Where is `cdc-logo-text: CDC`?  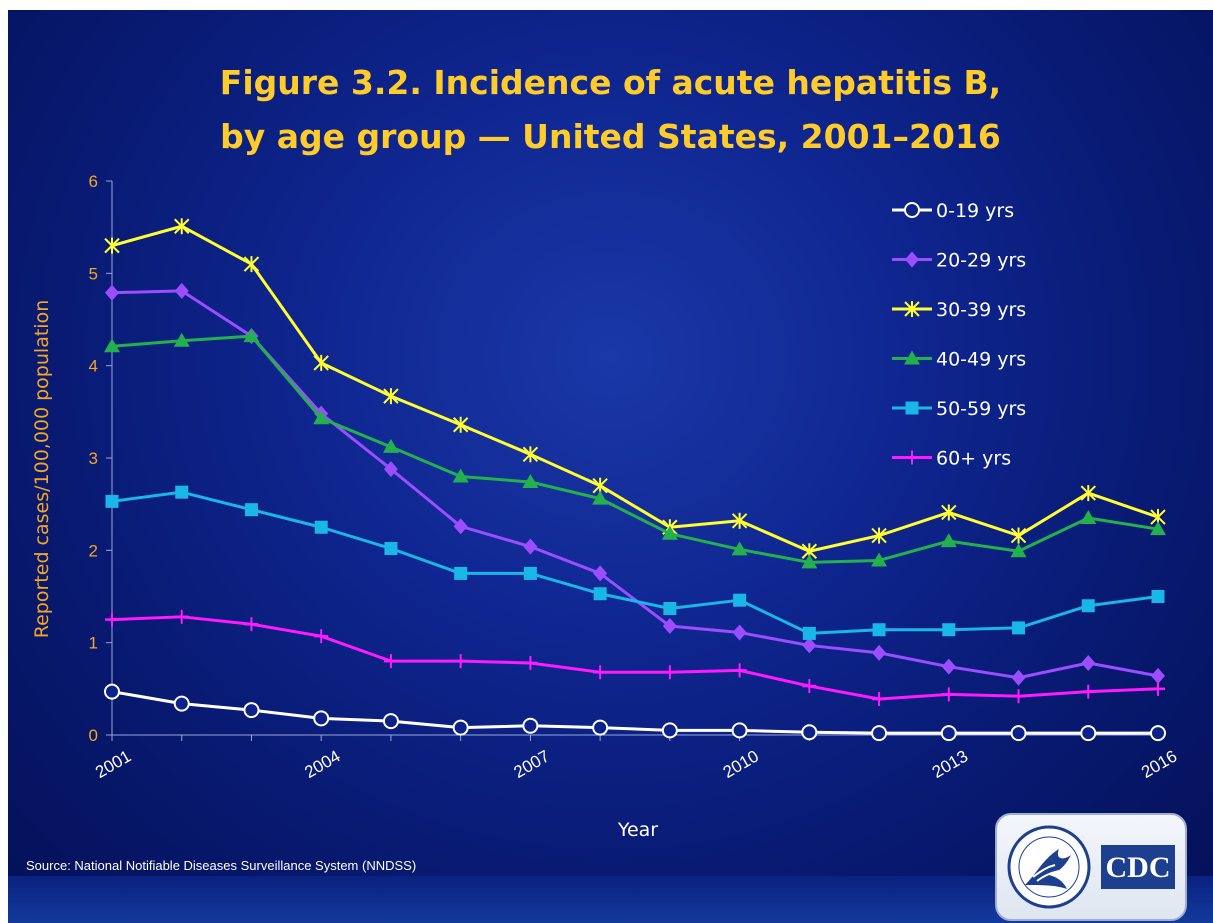
cdc-logo-text: CDC is located at coordinates (1138, 867).